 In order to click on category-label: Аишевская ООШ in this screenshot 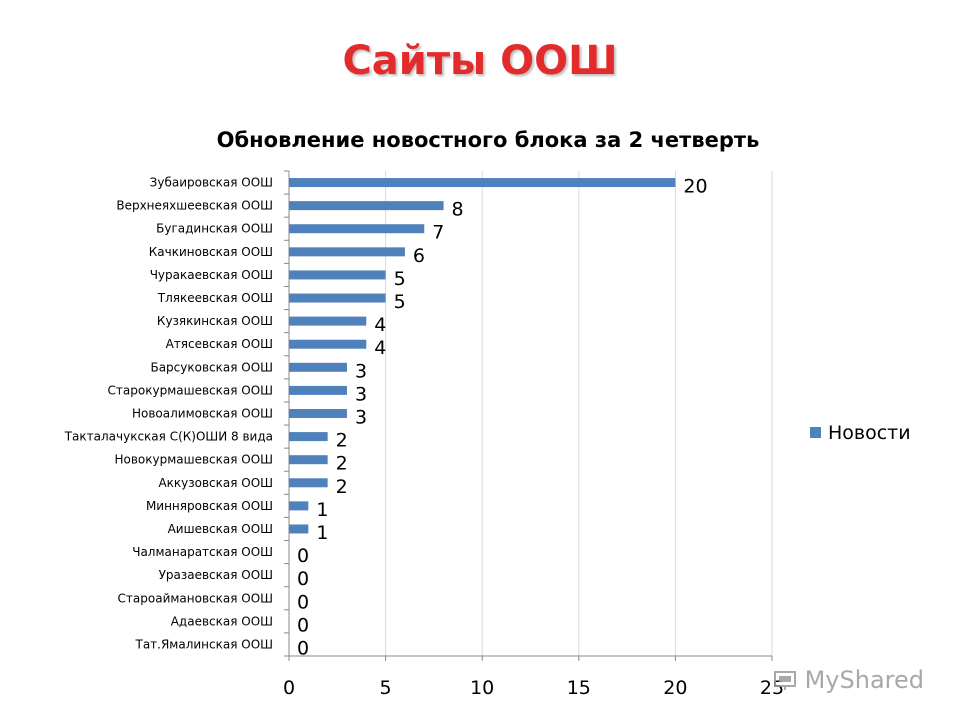, I will do `click(220, 529)`.